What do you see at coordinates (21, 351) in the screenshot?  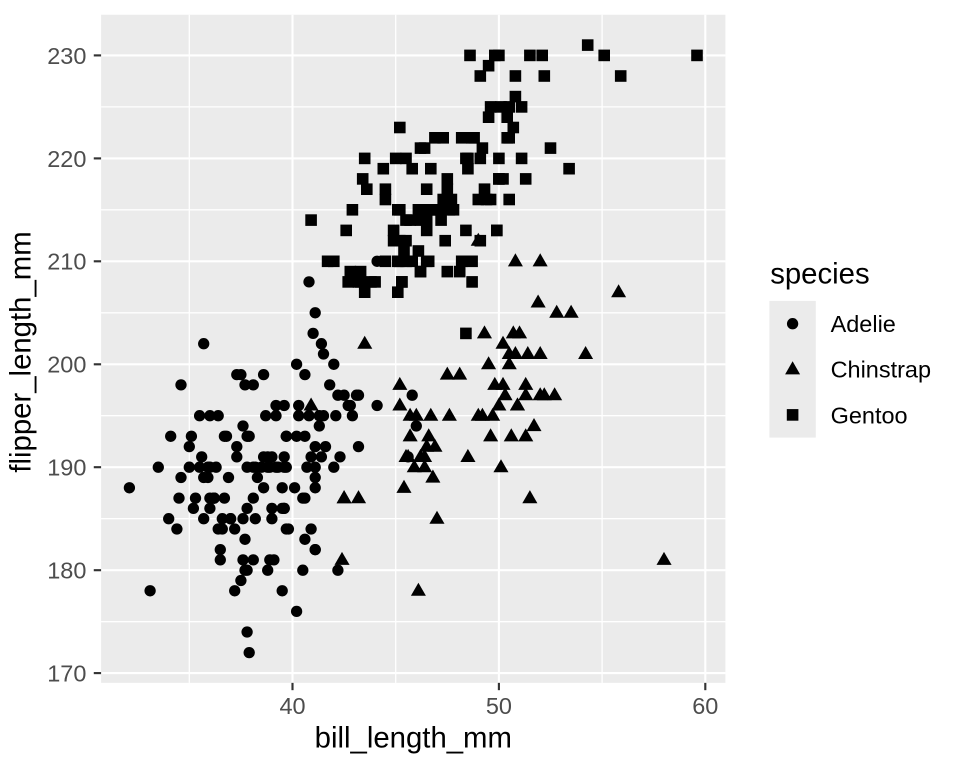 I see `svg-text: flipper_length_mm` at bounding box center [21, 351].